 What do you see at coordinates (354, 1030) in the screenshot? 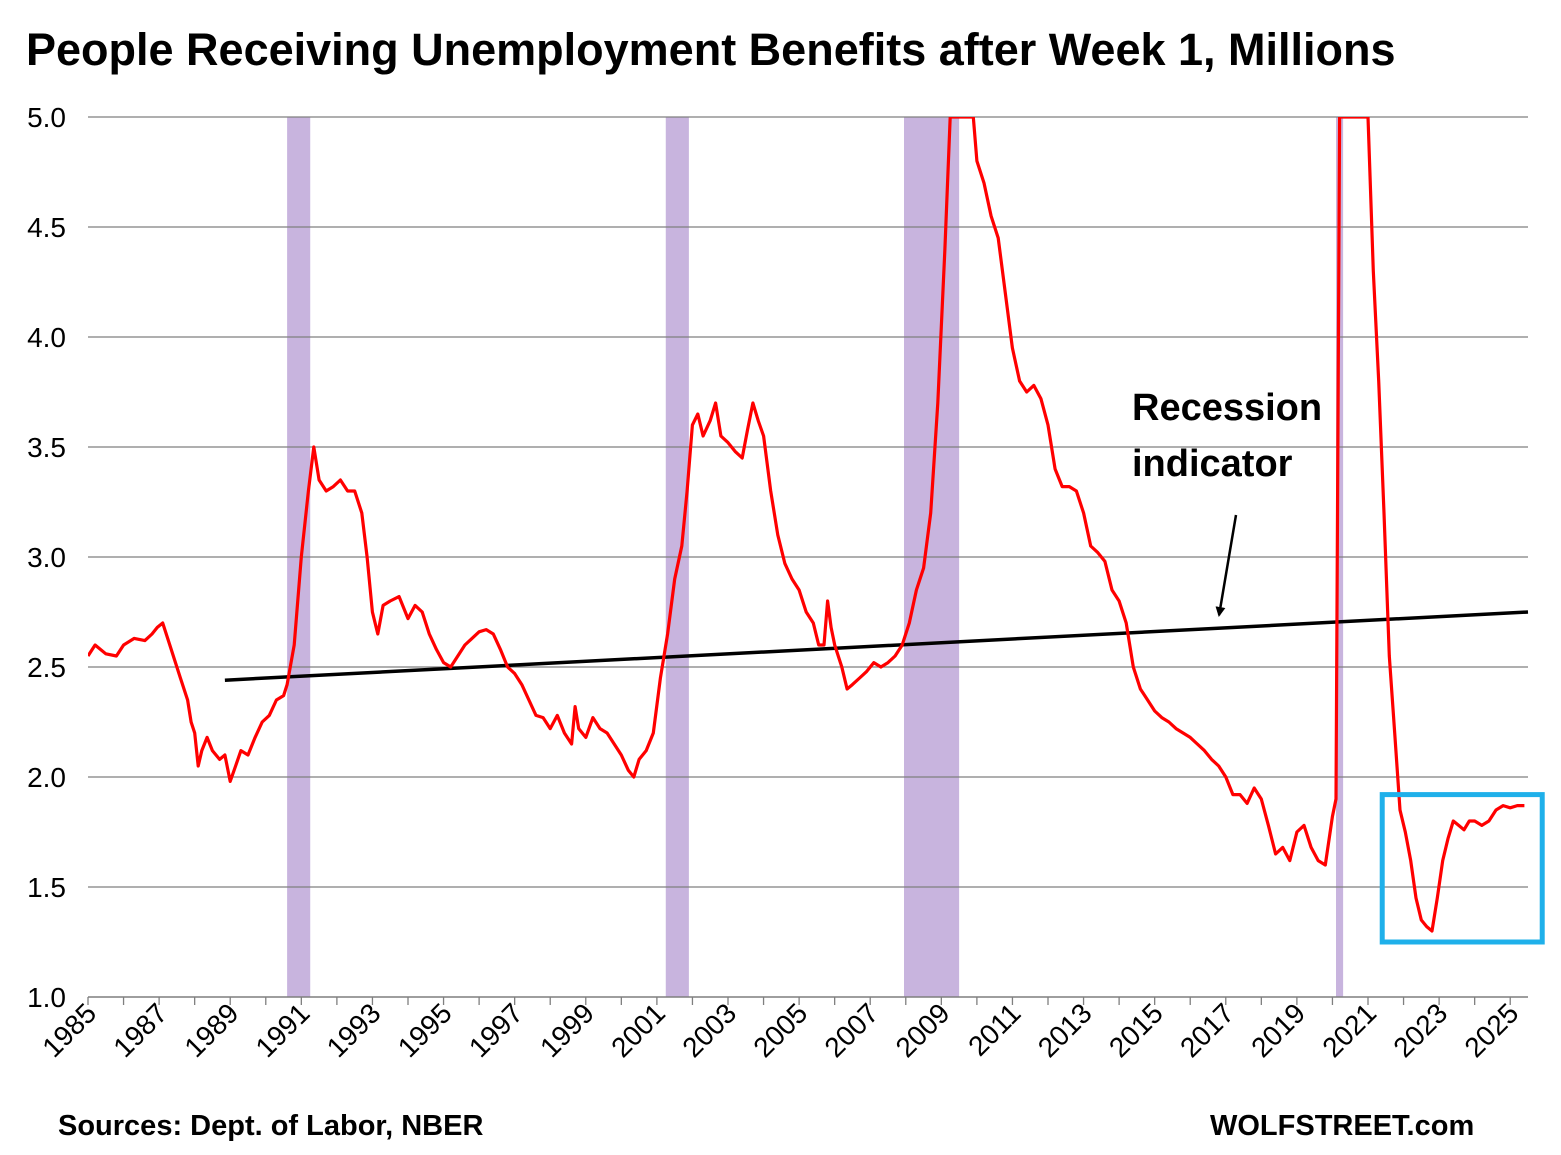
I see `x-tick-label: 1993` at bounding box center [354, 1030].